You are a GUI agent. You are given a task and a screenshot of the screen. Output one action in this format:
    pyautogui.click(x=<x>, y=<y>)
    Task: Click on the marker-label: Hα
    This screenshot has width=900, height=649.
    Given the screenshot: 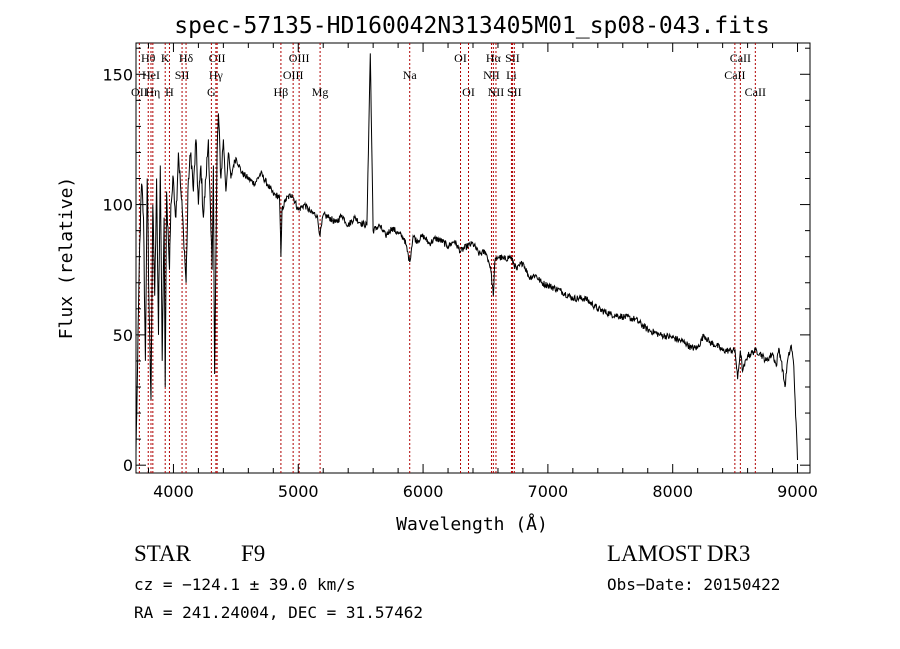 What is the action you would take?
    pyautogui.click(x=494, y=58)
    